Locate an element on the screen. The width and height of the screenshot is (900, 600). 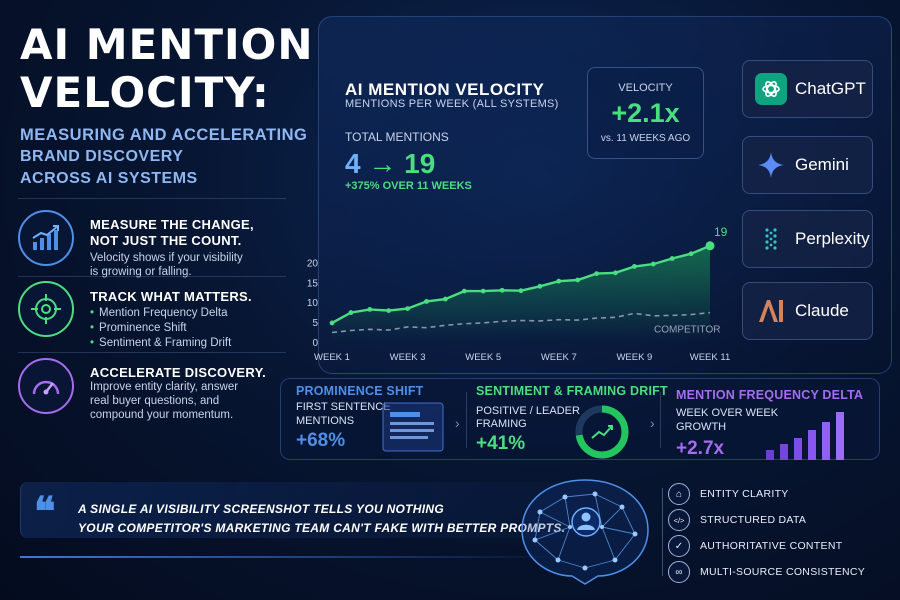
metric-text: FRAMING is located at coordinates (501, 424).